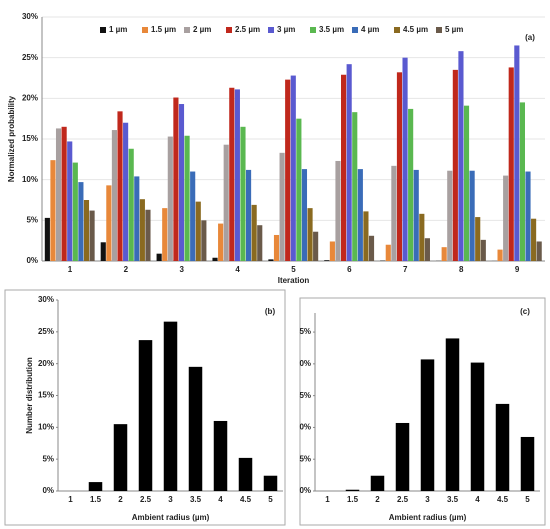  Describe the element at coordinates (517, 269) in the screenshot. I see `x-tick-label: 9` at that location.